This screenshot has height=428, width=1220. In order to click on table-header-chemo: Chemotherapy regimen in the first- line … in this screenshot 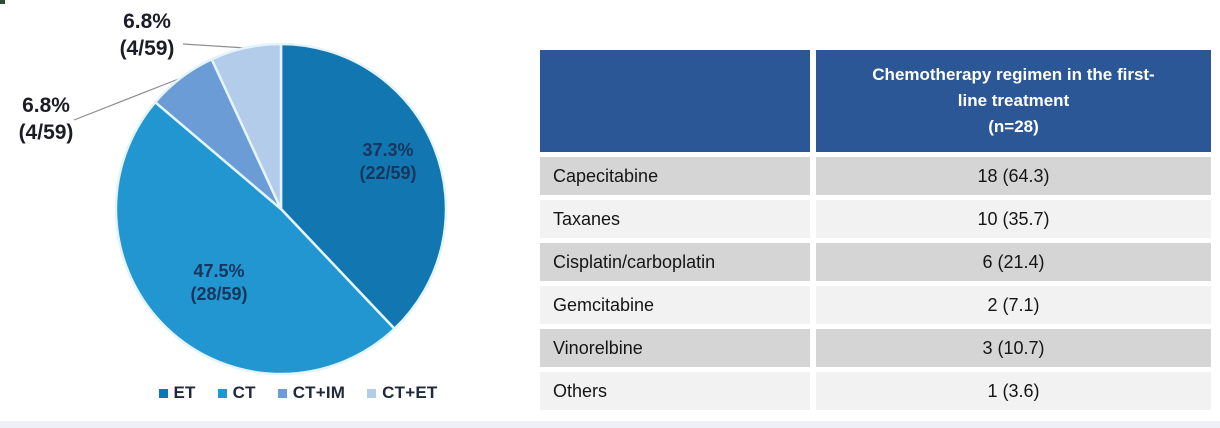, I will do `click(1013, 101)`.